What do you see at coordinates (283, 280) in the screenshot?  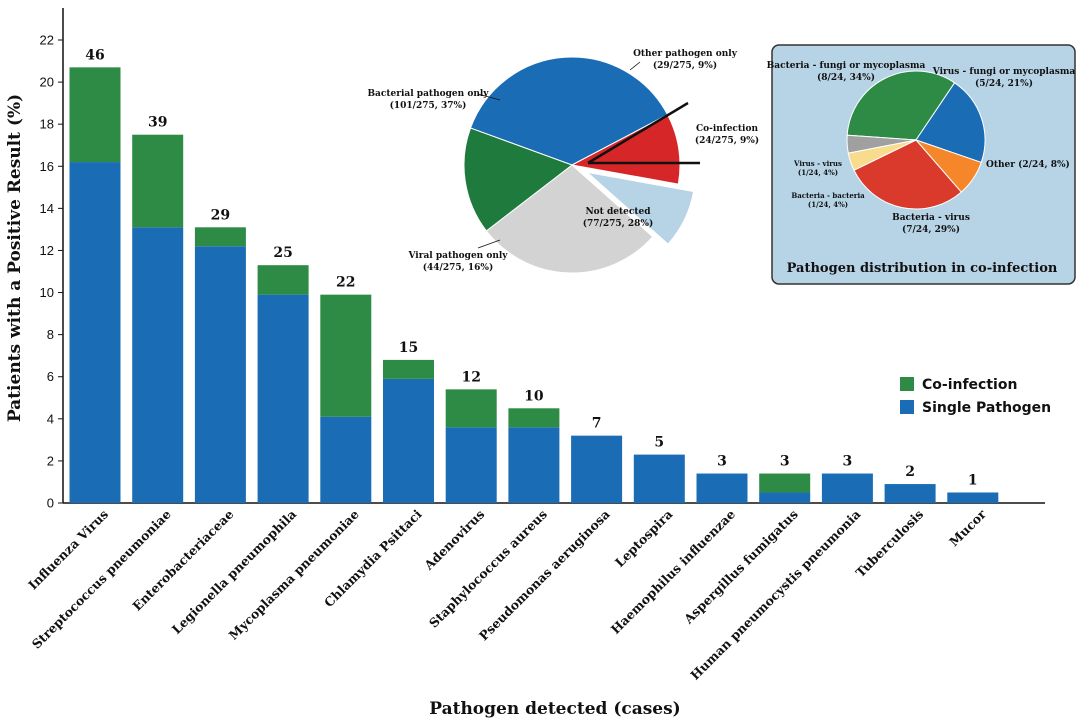 I see `bar-coinfection-legionella-pneumophila` at bounding box center [283, 280].